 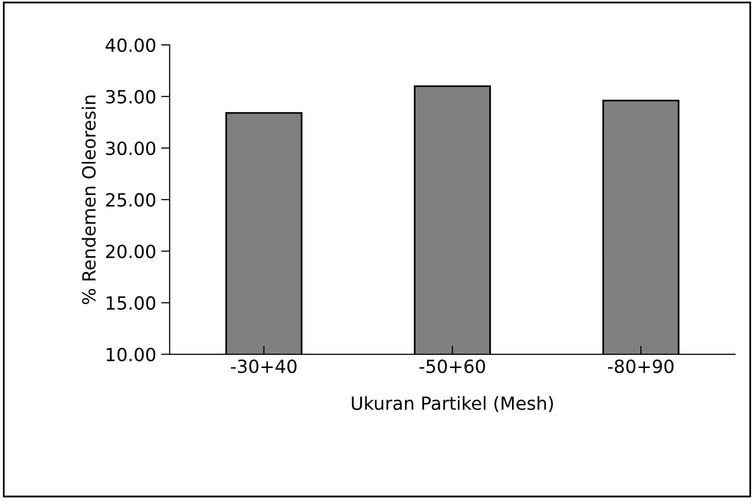 What do you see at coordinates (131, 45) in the screenshot?
I see `y-tick-label: 40.00` at bounding box center [131, 45].